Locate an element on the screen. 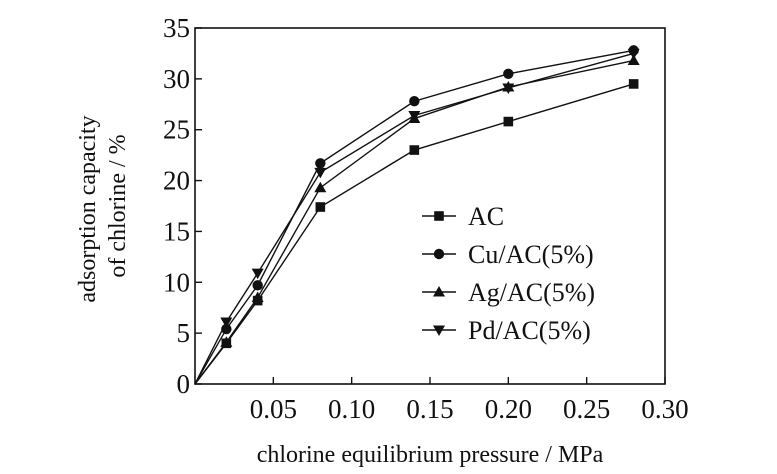 Image resolution: width=777 pixels, height=474 pixels. y-axis-title-line1: adsorption capacity is located at coordinates (88, 208).